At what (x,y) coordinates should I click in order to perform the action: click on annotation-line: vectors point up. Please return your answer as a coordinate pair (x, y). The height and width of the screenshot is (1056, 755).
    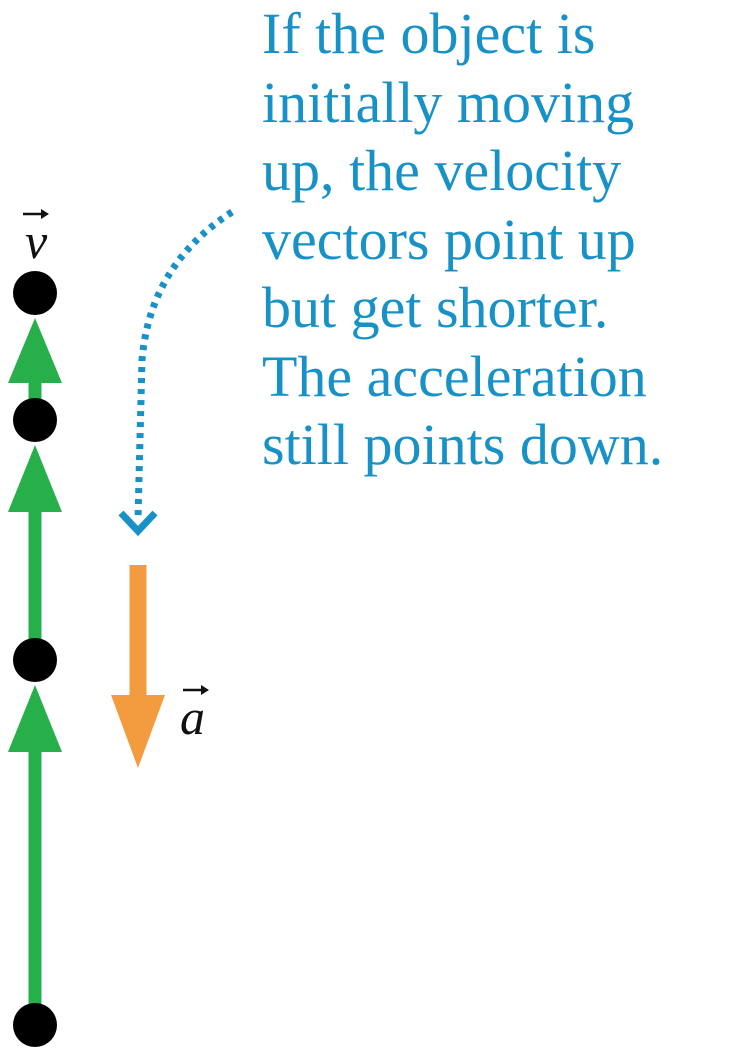
    Looking at the image, I should click on (449, 239).